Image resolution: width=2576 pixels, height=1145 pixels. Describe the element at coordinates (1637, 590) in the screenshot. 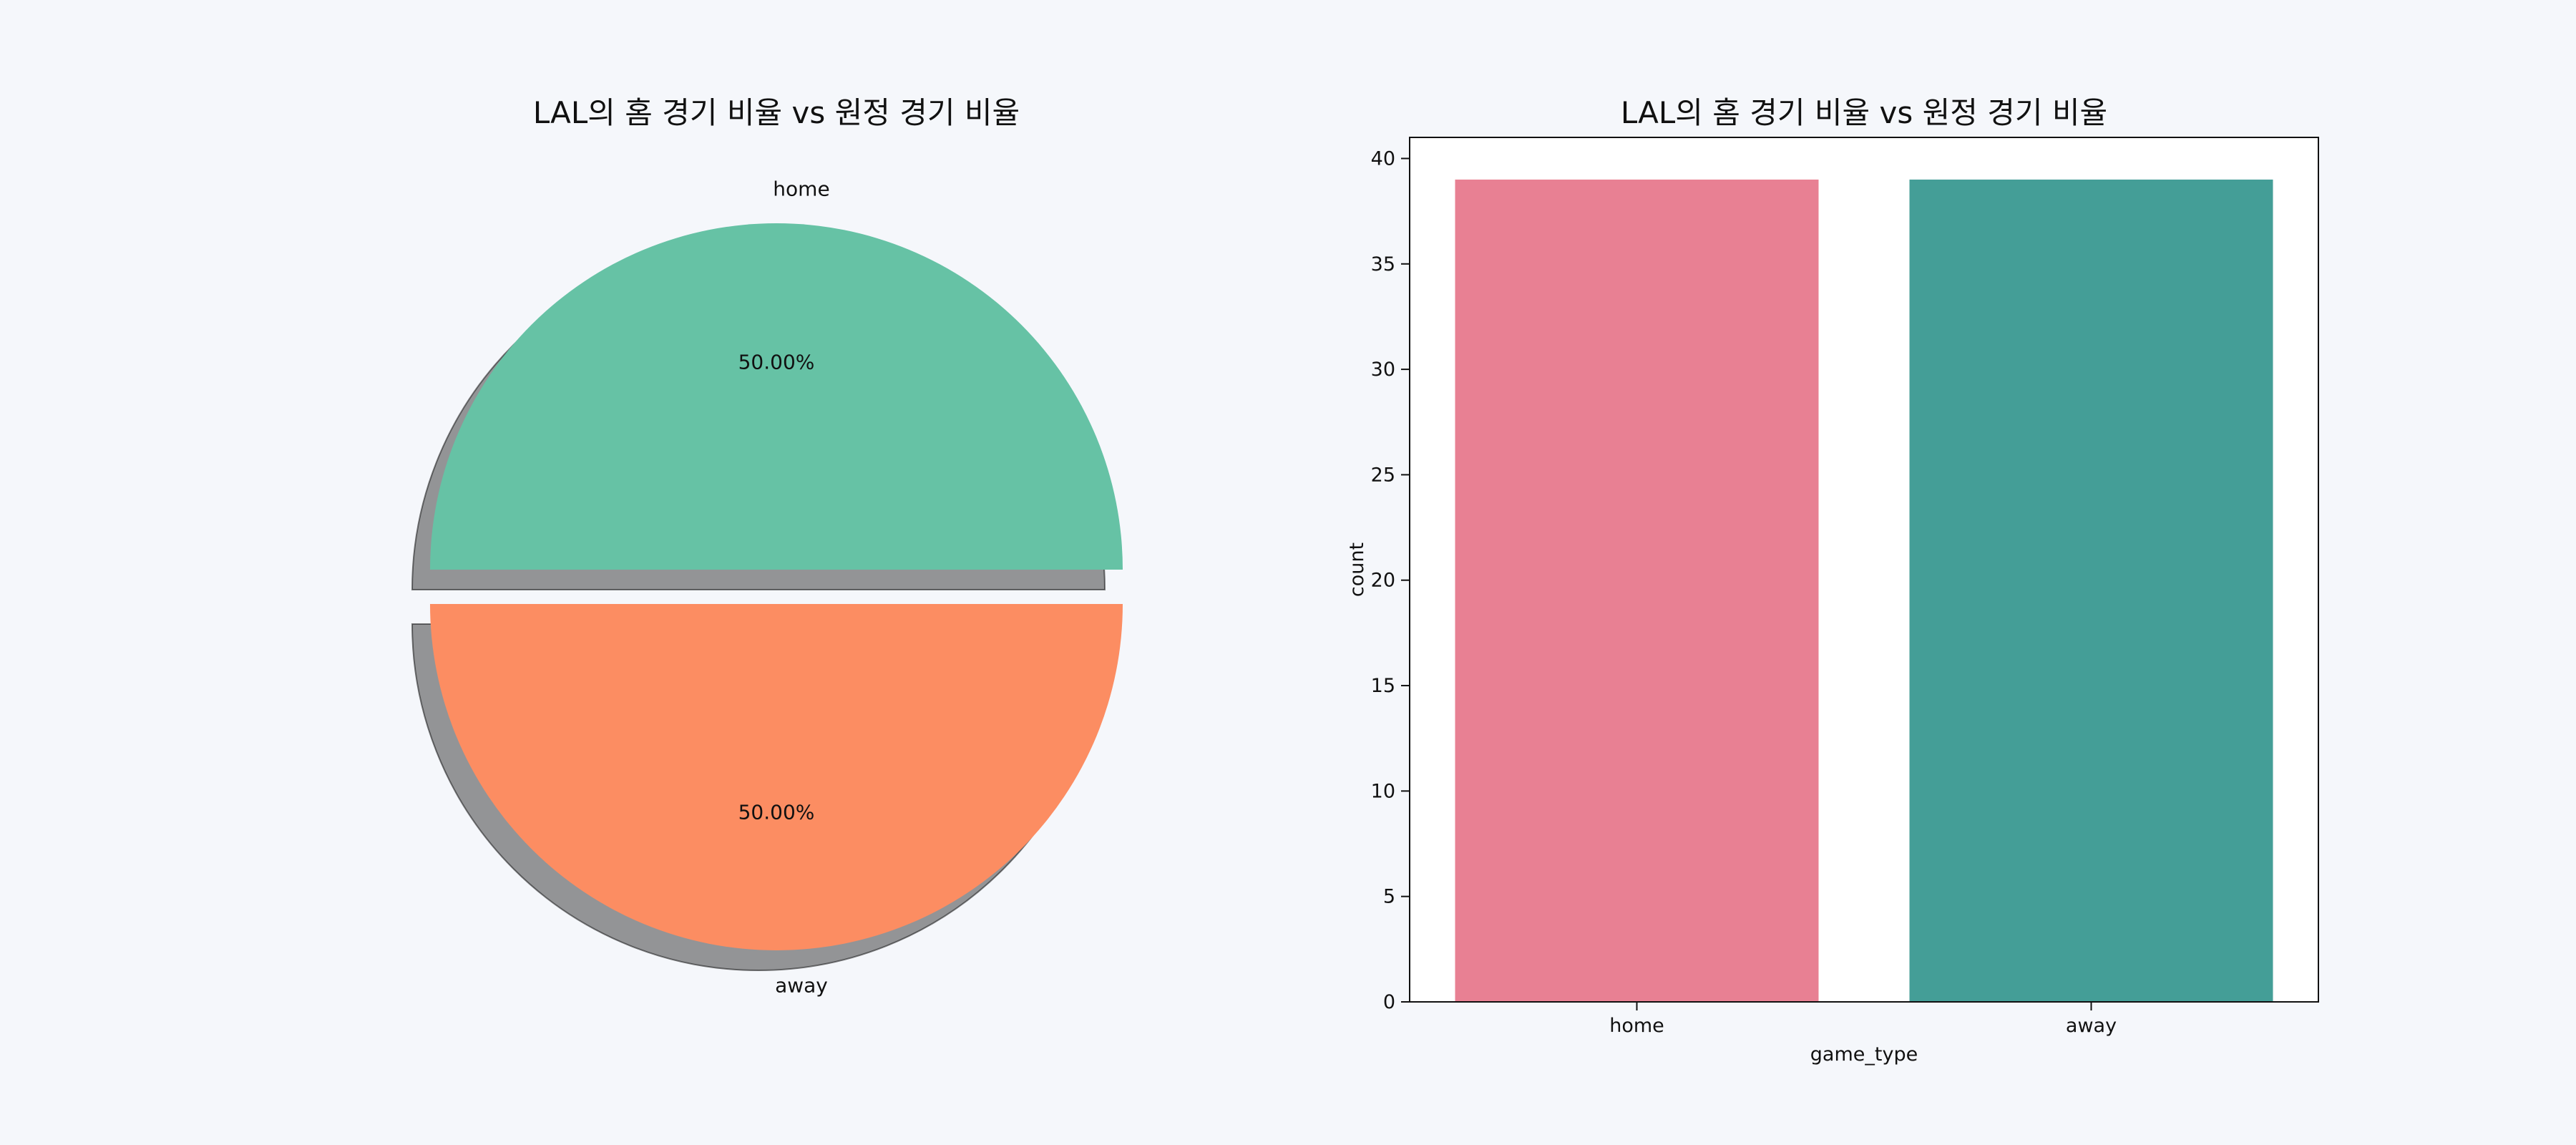

I see `bar-home` at that location.